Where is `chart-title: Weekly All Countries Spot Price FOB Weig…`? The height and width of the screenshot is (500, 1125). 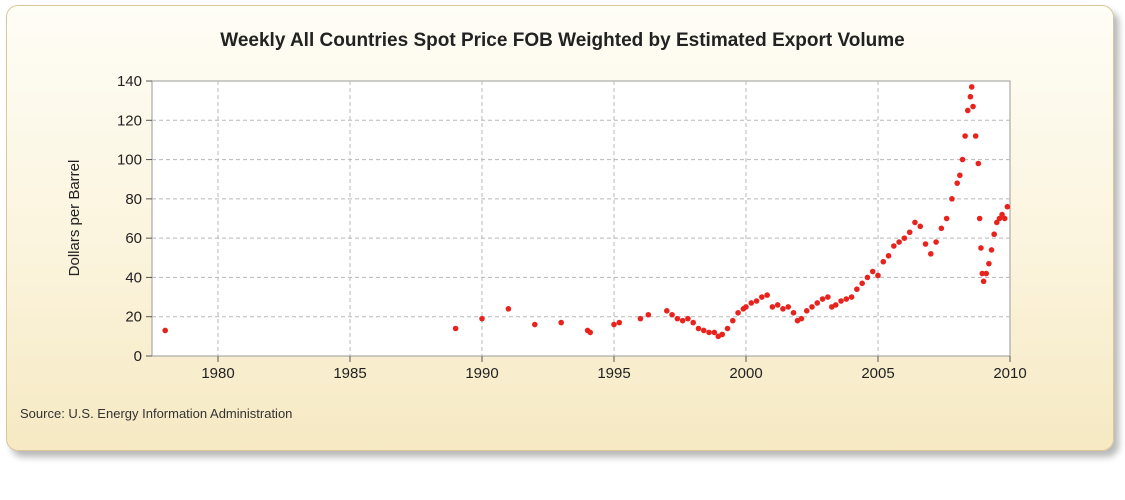 chart-title: Weekly All Countries Spot Price FOB Weig… is located at coordinates (562, 40).